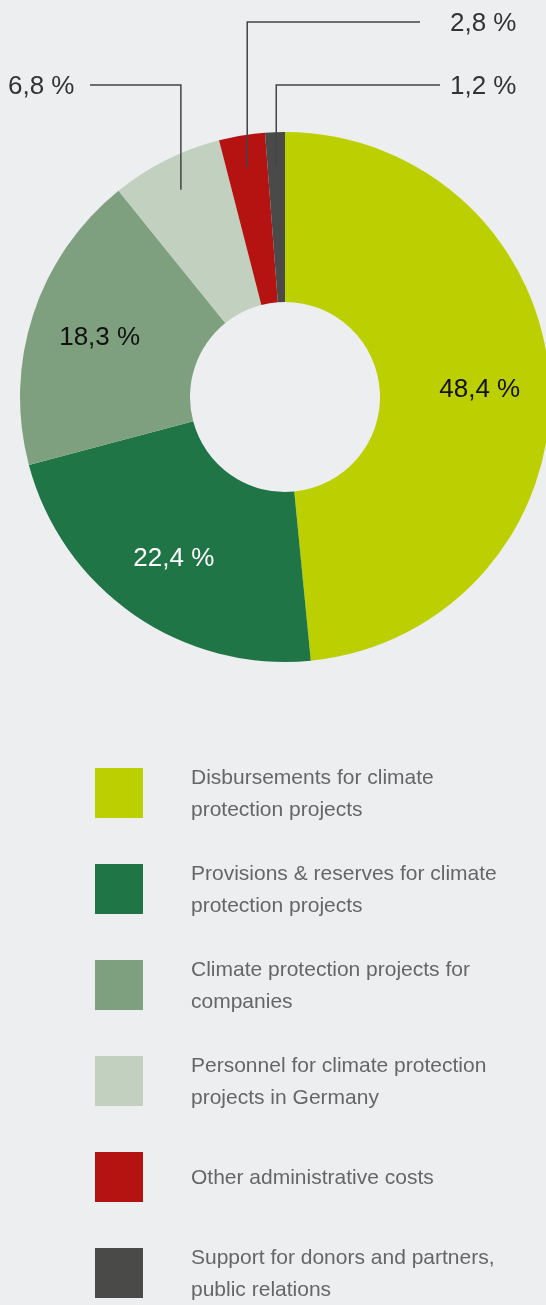  I want to click on data-label: 22,4 %, so click(174, 557).